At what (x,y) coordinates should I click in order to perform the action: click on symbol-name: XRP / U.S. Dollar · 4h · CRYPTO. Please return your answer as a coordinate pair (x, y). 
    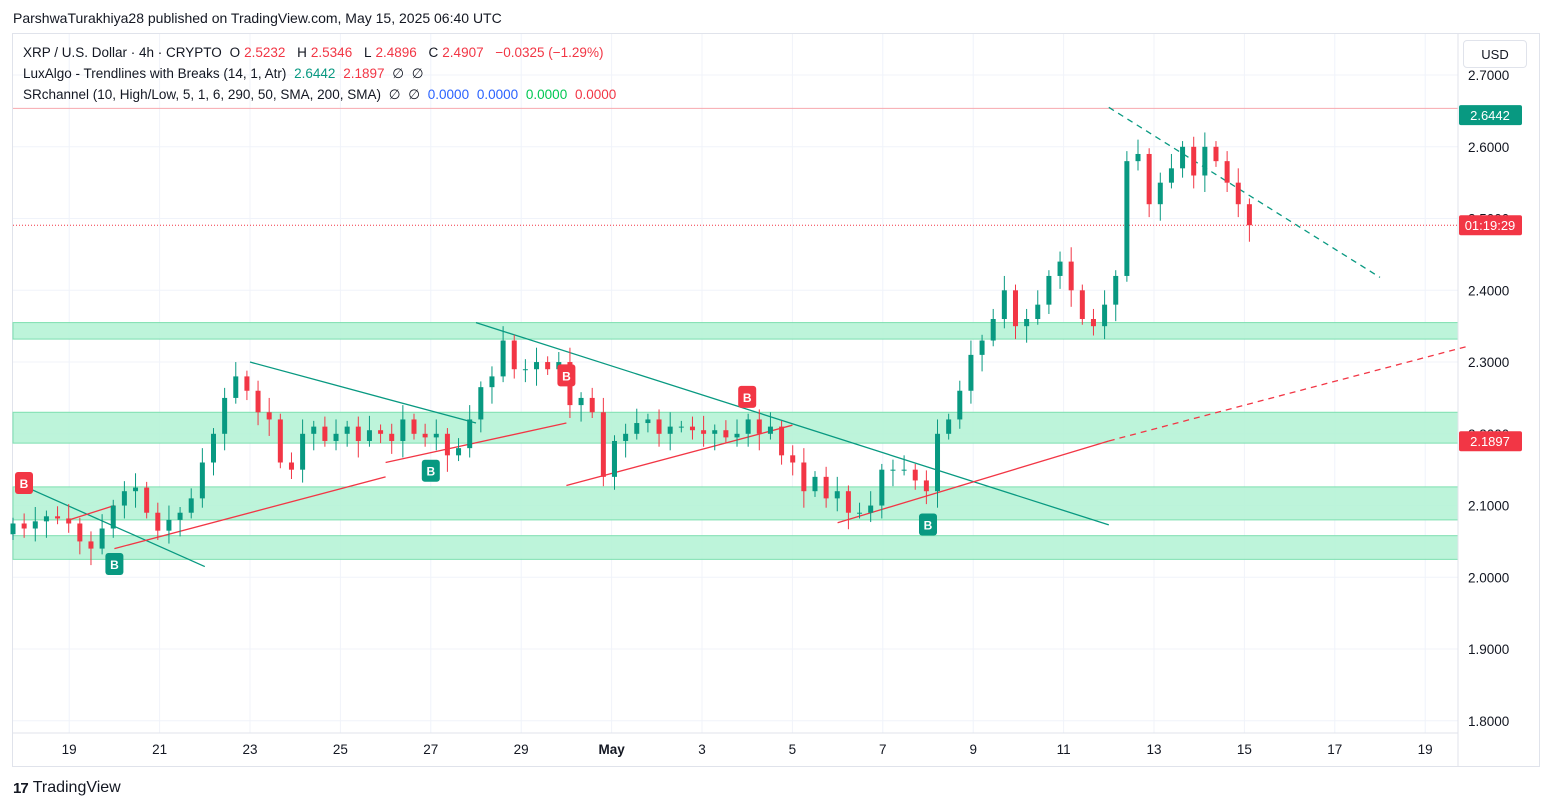
    Looking at the image, I should click on (122, 52).